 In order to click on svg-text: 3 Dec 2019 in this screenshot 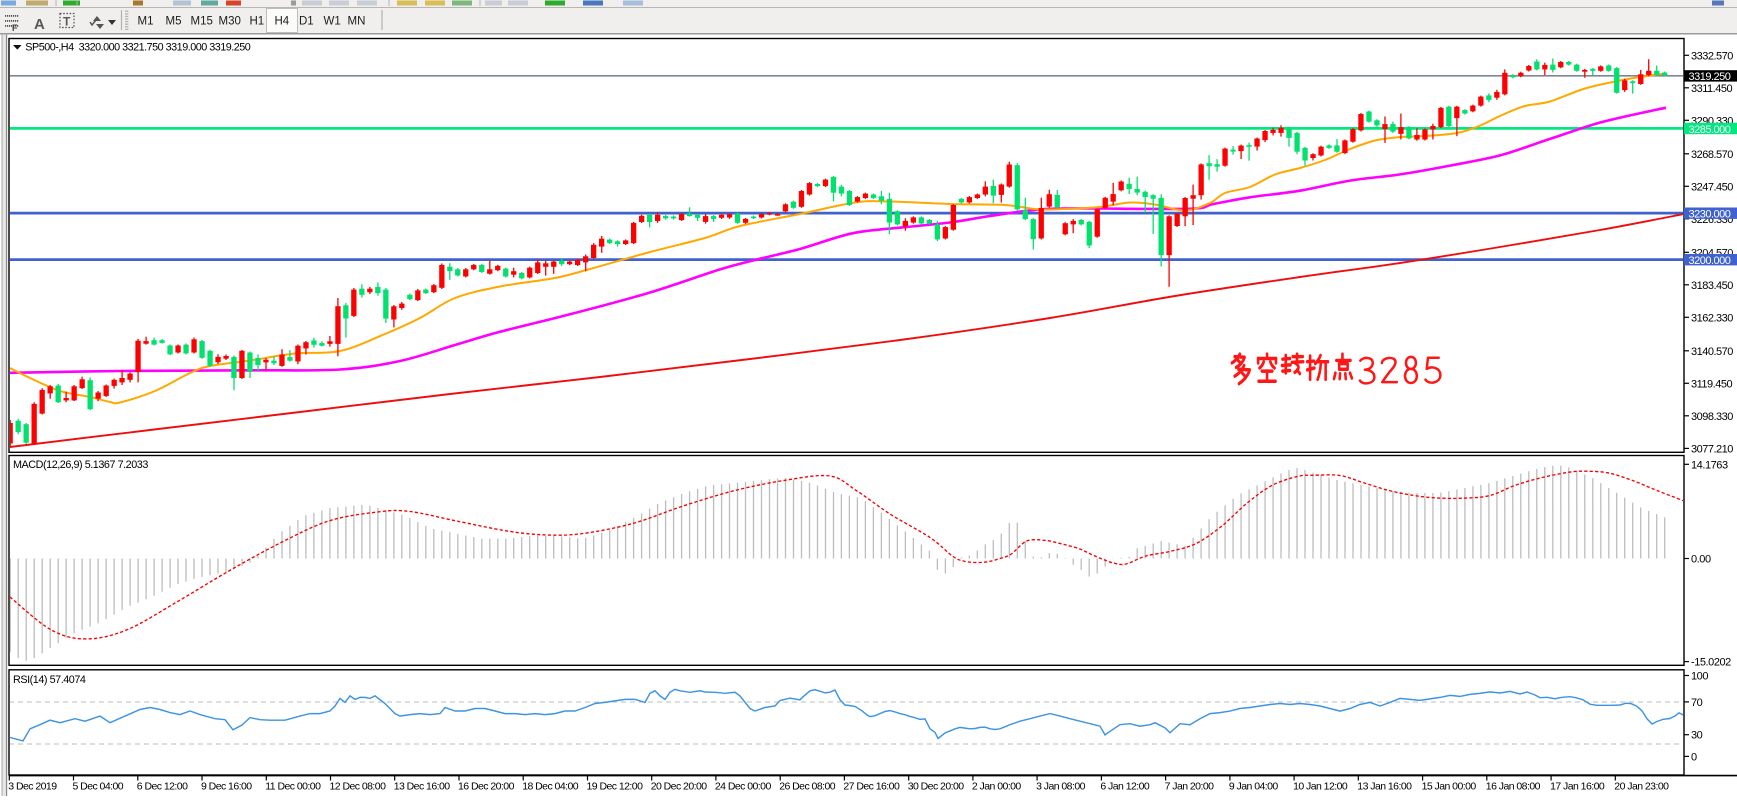, I will do `click(32, 786)`.